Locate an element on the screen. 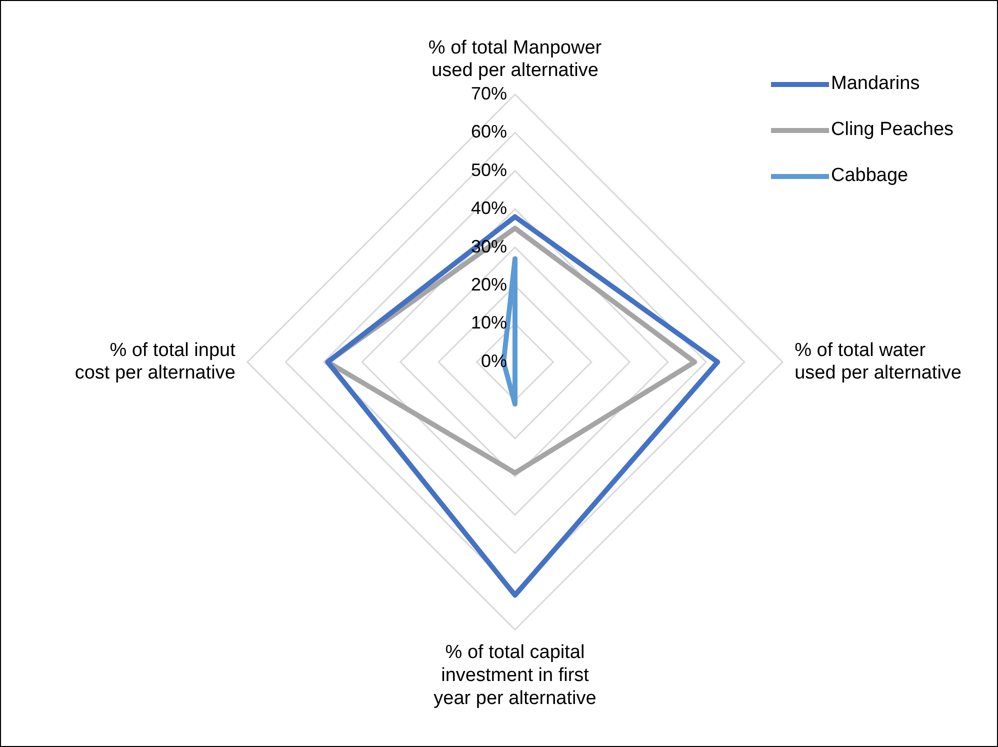 This screenshot has height=747, width=998. y-tick-label: 20% is located at coordinates (488, 284).